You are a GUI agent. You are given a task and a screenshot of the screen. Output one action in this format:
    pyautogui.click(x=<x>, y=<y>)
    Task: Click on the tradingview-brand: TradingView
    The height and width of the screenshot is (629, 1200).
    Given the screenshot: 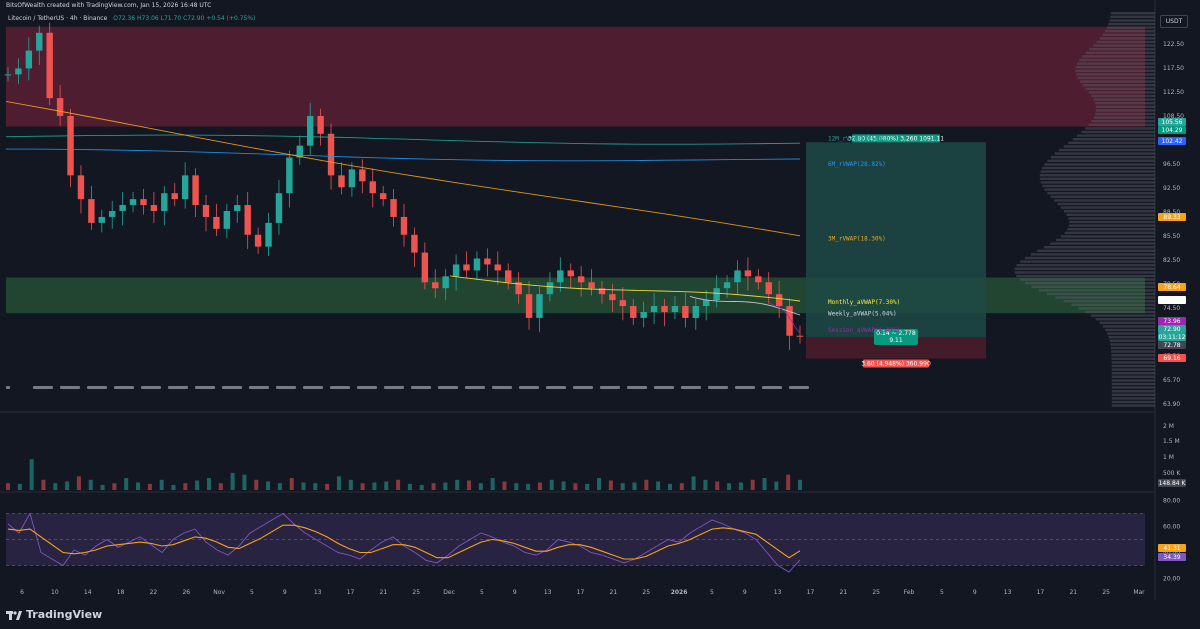 What is the action you would take?
    pyautogui.click(x=54, y=614)
    